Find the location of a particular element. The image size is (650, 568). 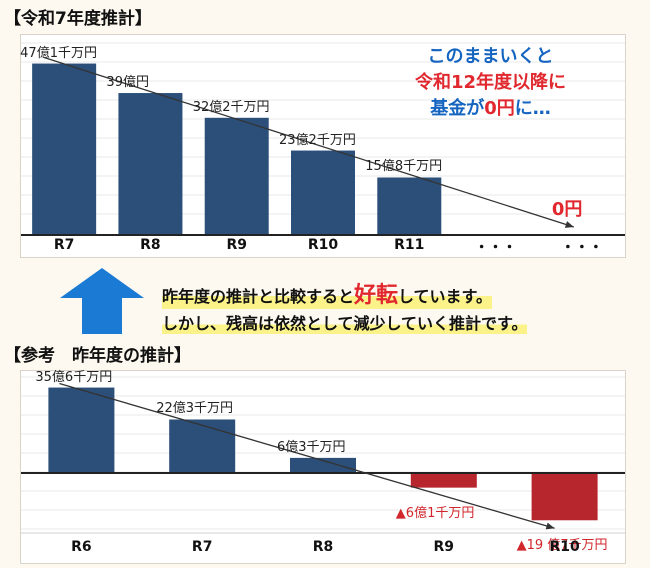

up-arrow-icon is located at coordinates (102, 301).